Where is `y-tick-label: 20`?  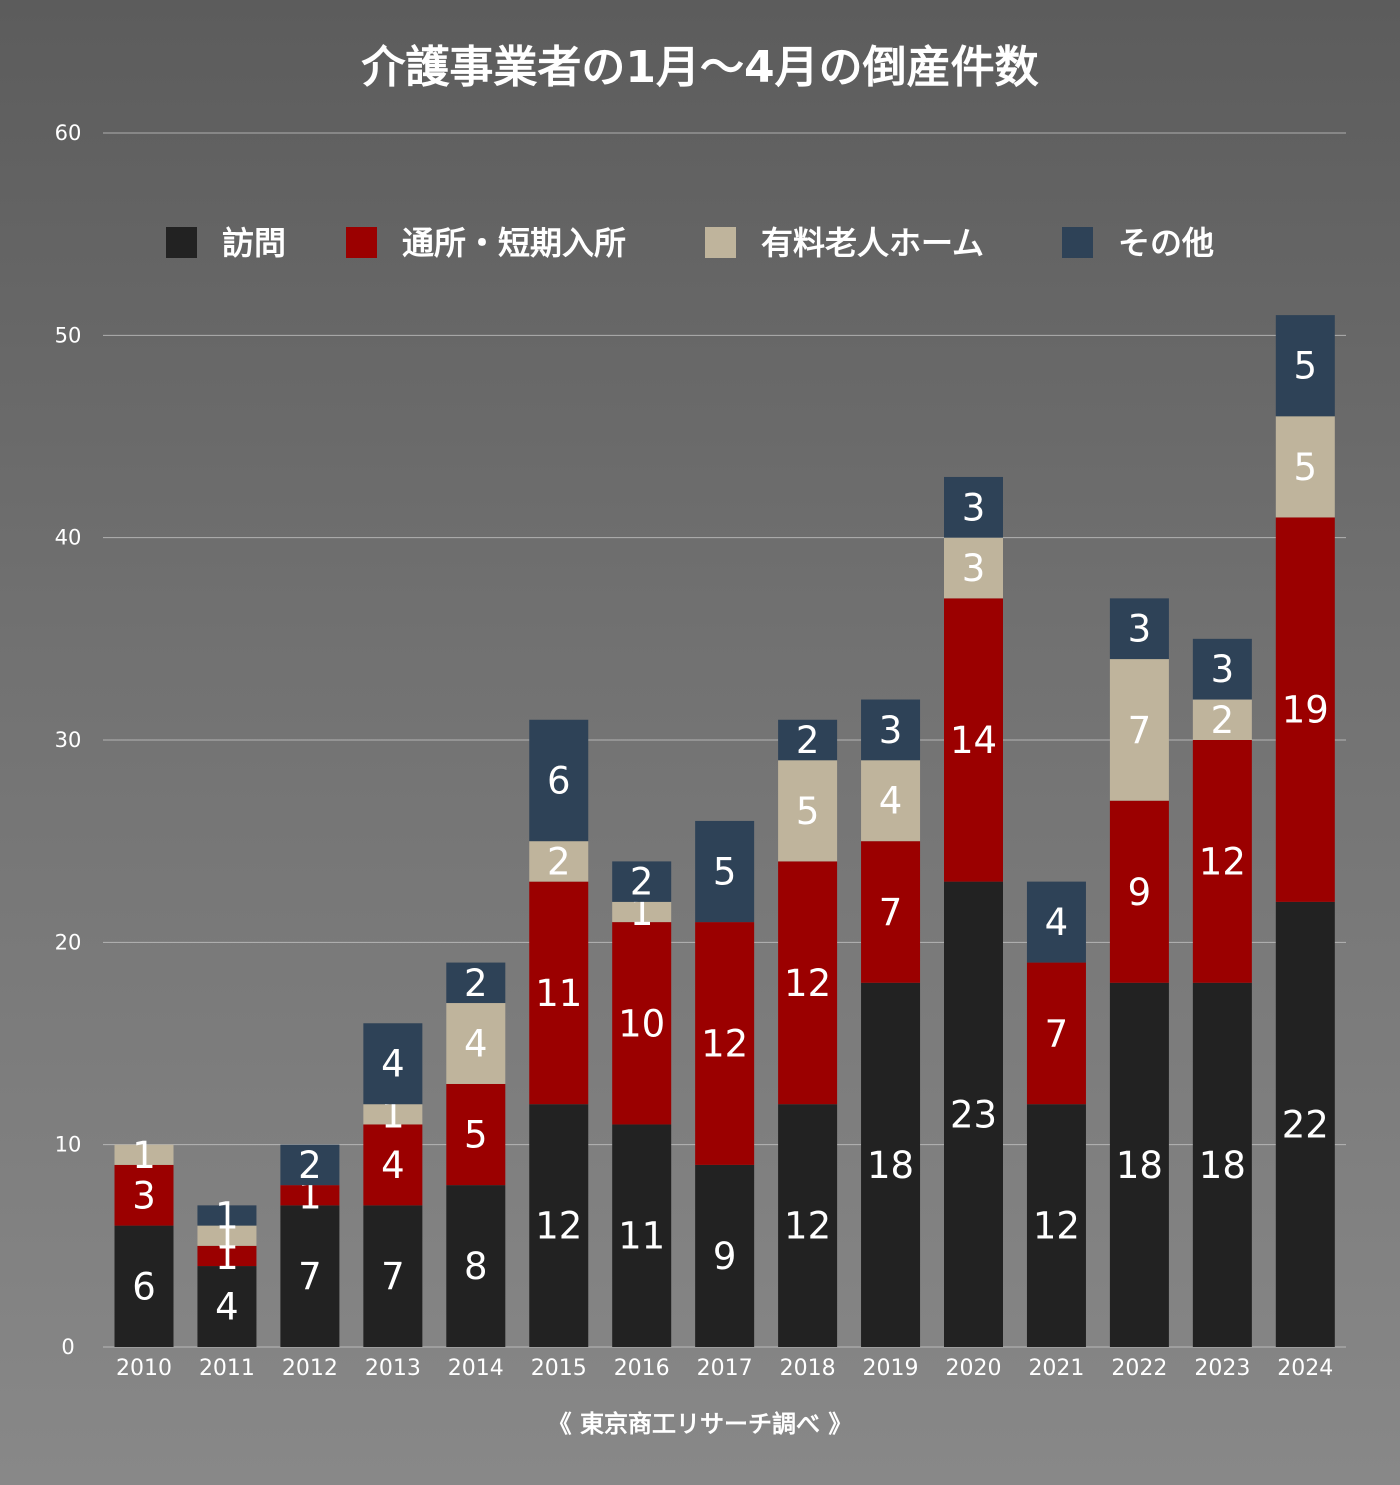 y-tick-label: 20 is located at coordinates (68, 942).